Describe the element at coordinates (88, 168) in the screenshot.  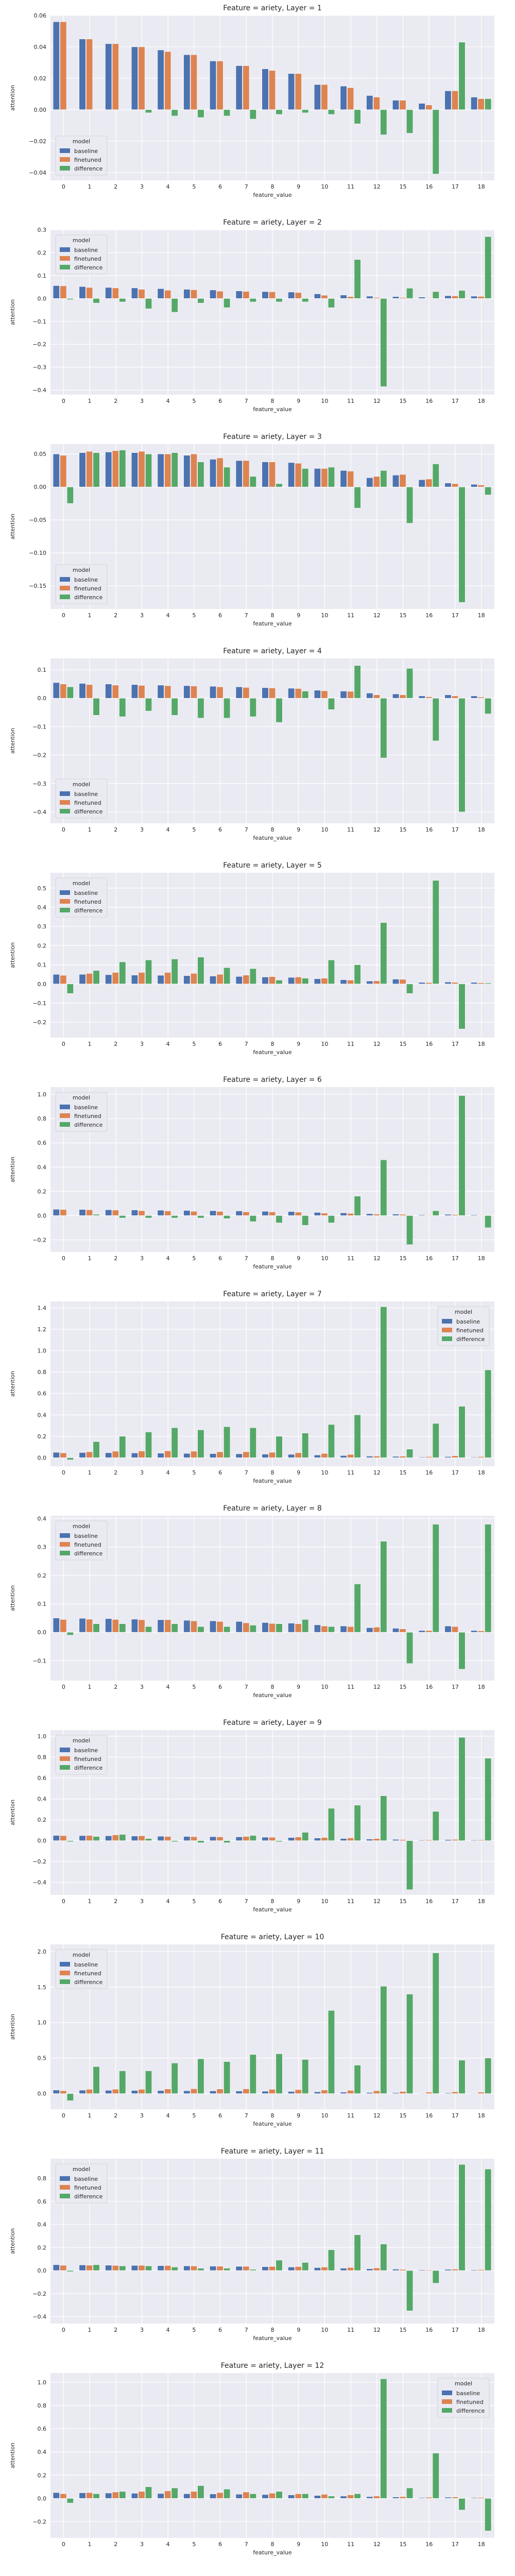
I see `legend-label-difference: difference` at that location.